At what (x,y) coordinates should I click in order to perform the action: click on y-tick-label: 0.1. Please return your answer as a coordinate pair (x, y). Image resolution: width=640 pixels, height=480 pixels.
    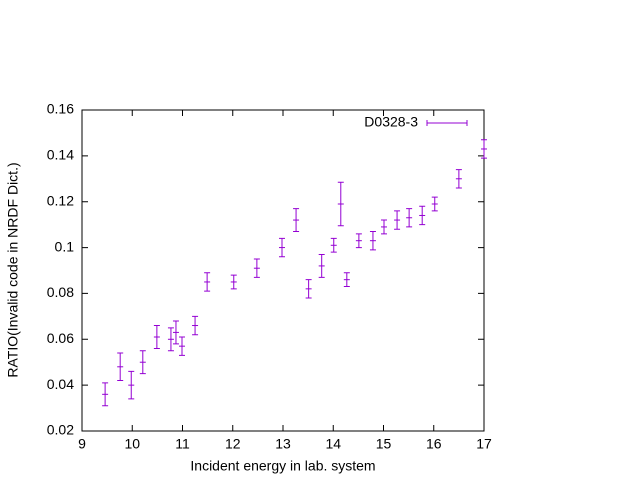
    Looking at the image, I should click on (65, 246).